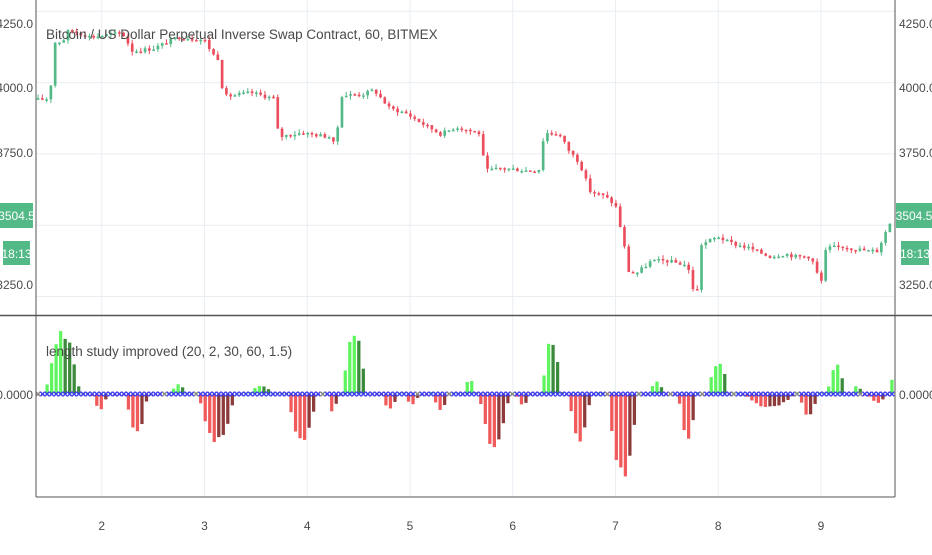 Image resolution: width=932 pixels, height=555 pixels. I want to click on right-tick-3750: 3750.0, so click(915, 153).